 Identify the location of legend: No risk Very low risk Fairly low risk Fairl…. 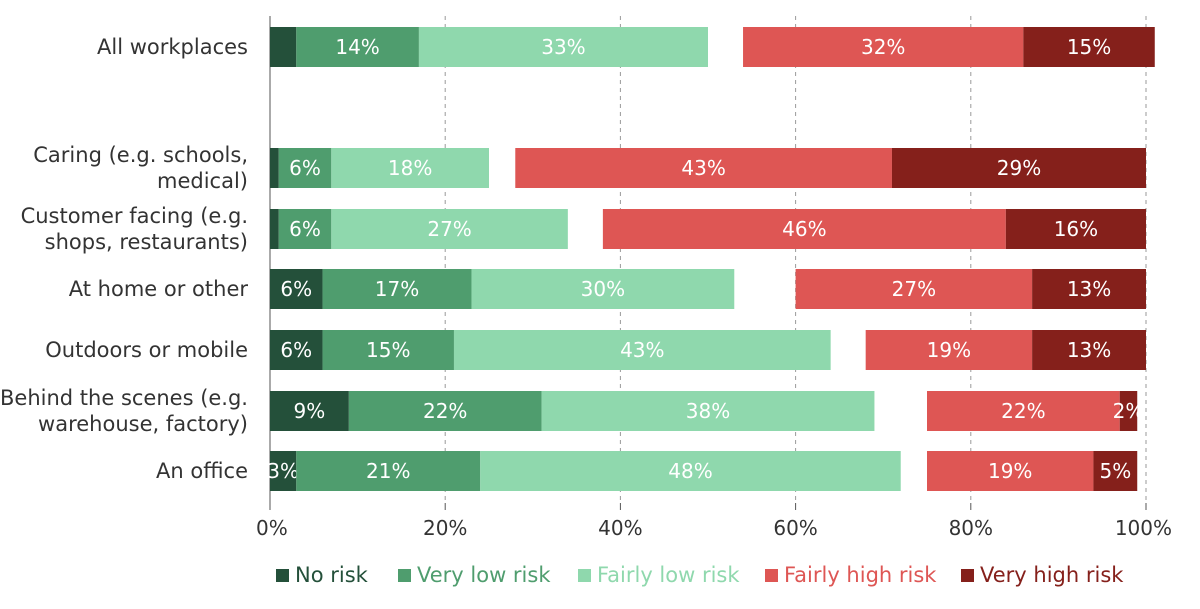
(700, 575).